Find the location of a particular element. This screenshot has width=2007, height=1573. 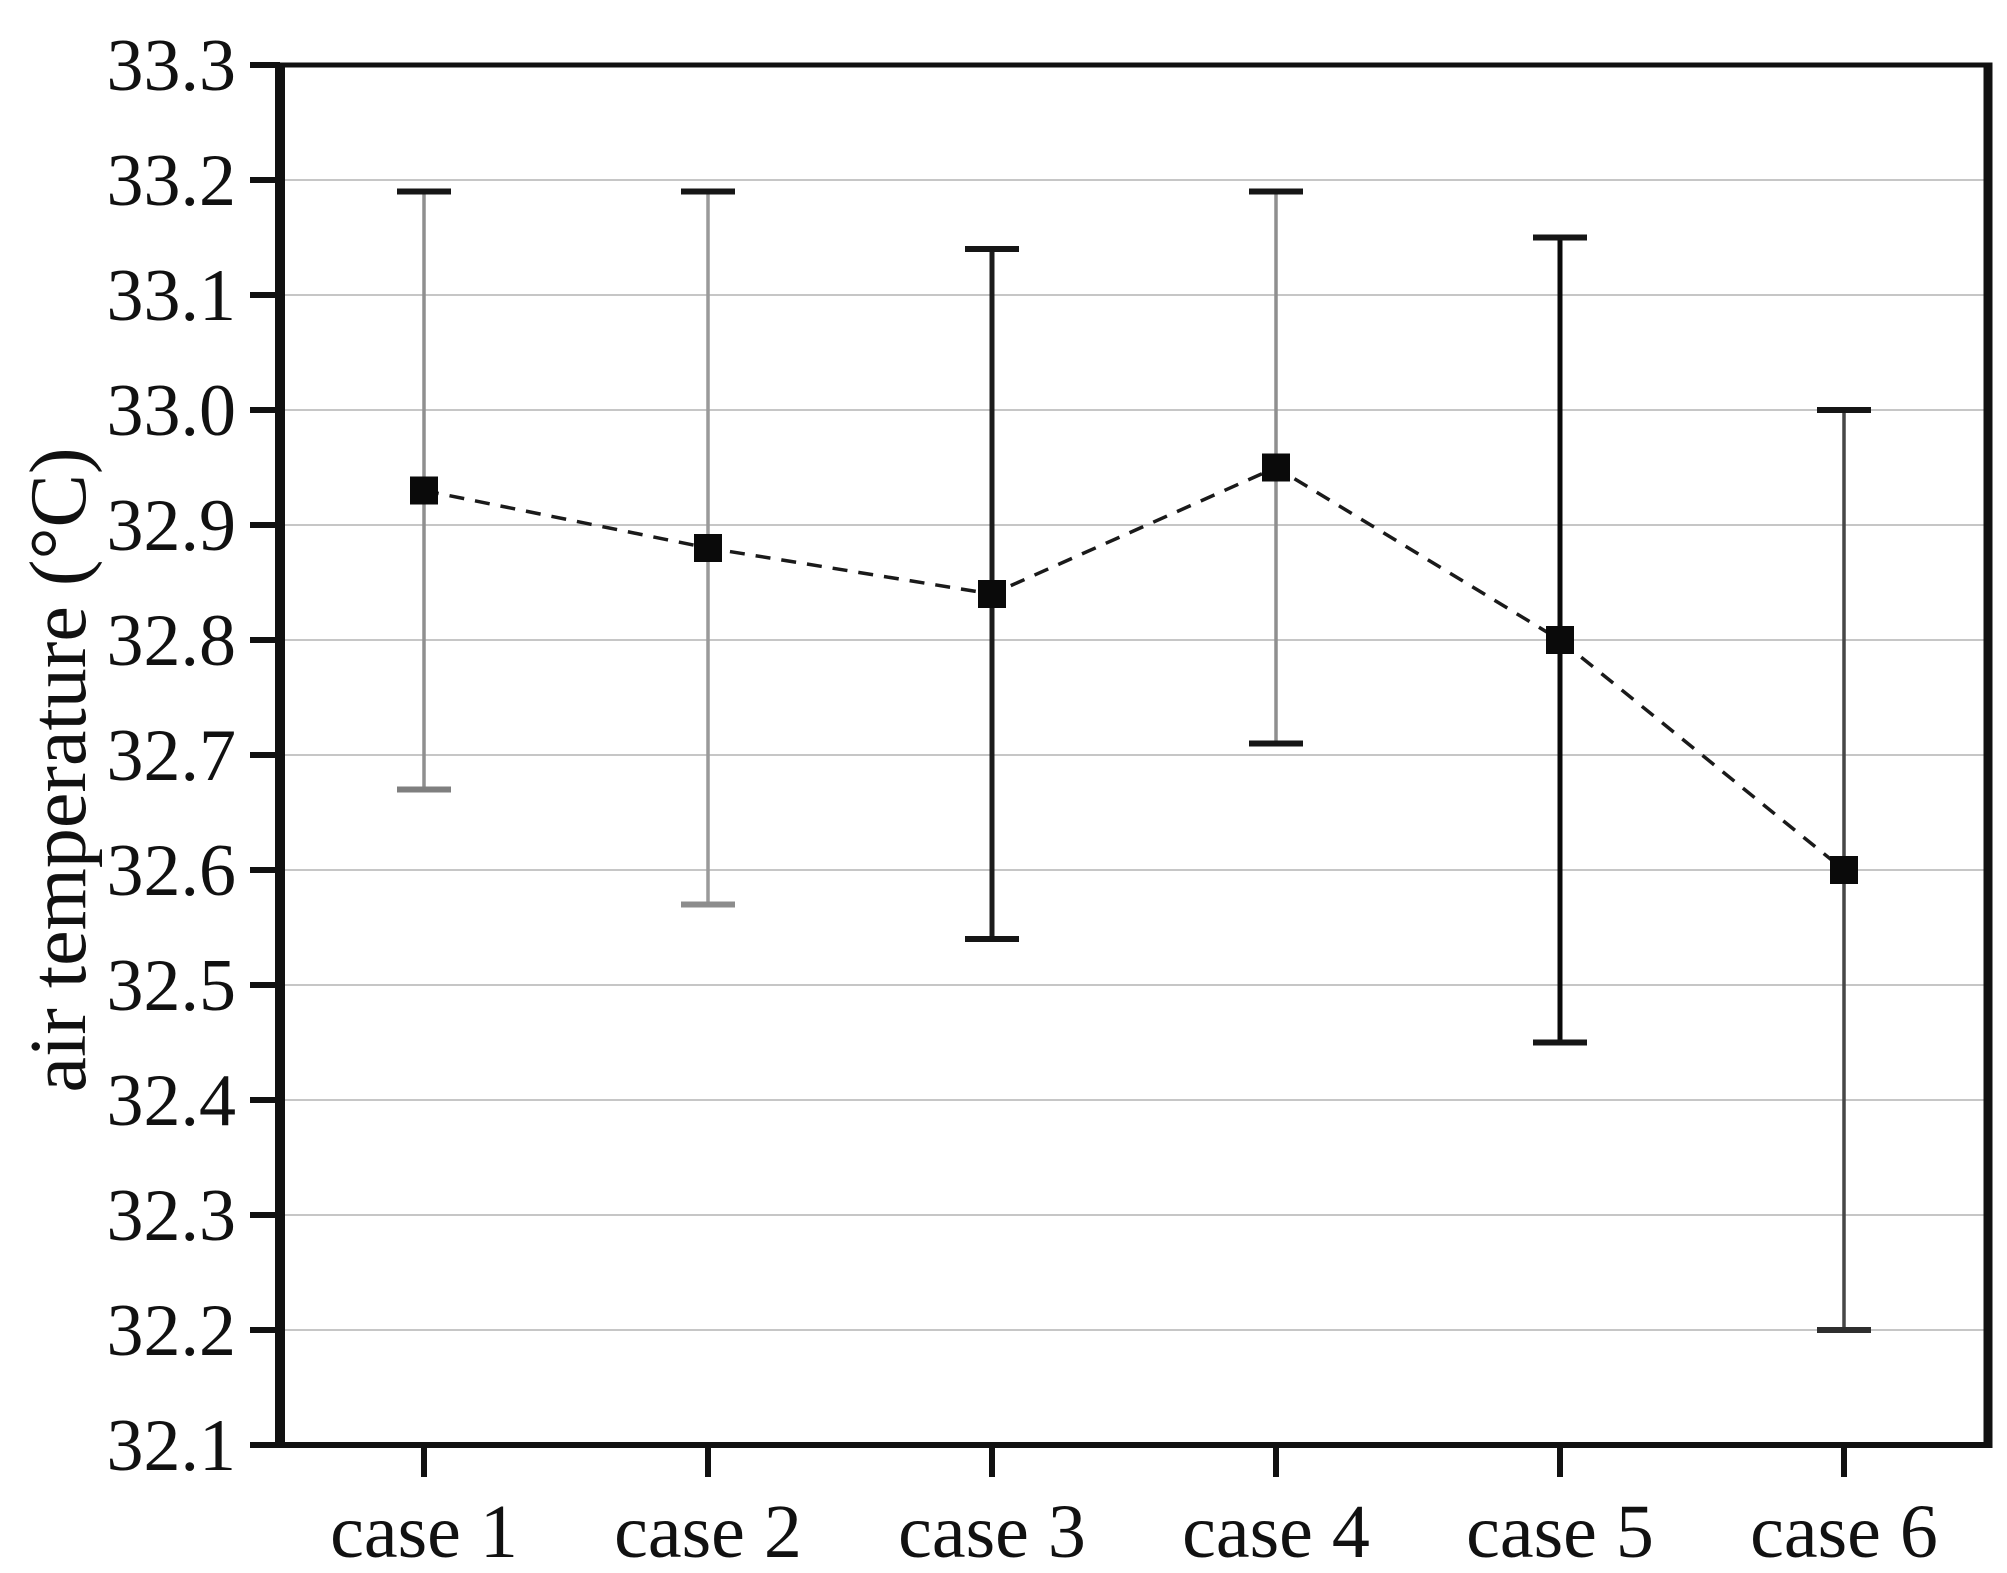

y-tick-label: 33.2 is located at coordinates (172, 181).